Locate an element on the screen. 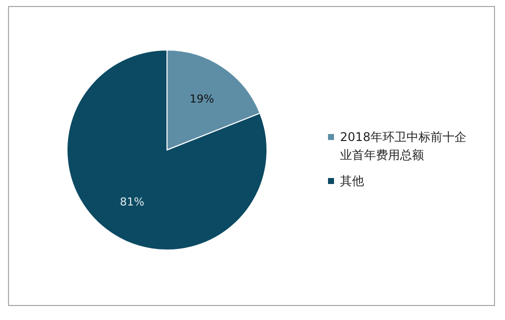 The image size is (505, 320). data-label: 81% is located at coordinates (132, 201).